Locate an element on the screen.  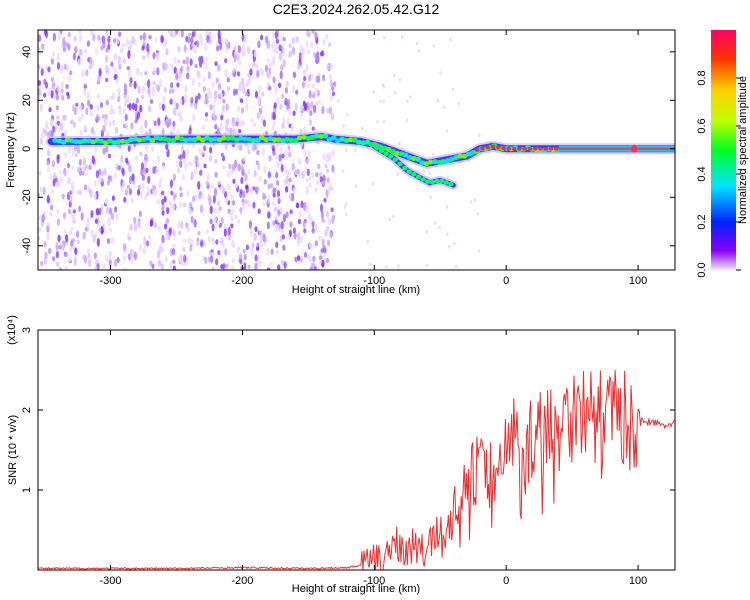
spectrogram-x-tick-label: 100 is located at coordinates (638, 281).